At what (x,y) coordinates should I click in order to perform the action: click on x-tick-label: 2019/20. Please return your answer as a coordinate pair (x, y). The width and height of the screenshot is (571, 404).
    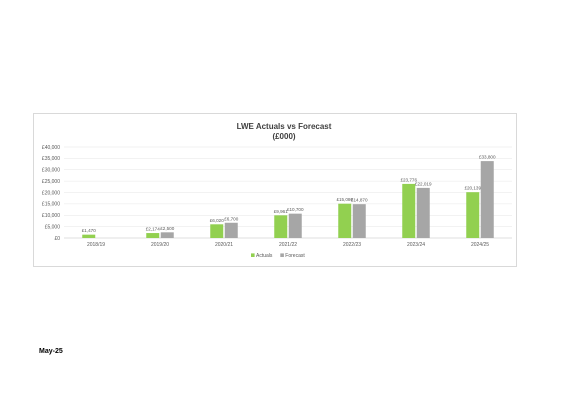
    Looking at the image, I should click on (160, 245).